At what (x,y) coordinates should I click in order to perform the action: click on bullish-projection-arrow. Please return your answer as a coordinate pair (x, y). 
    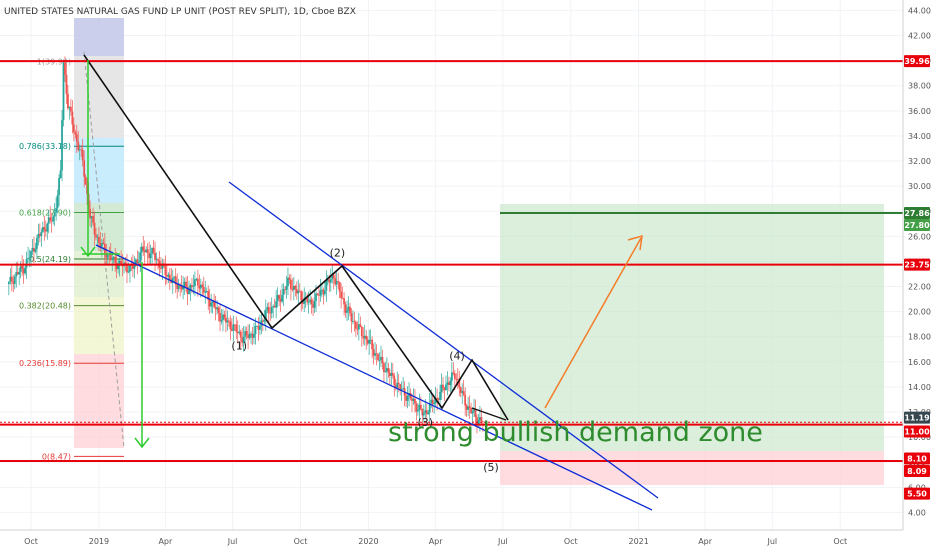
    Looking at the image, I should click on (593, 323).